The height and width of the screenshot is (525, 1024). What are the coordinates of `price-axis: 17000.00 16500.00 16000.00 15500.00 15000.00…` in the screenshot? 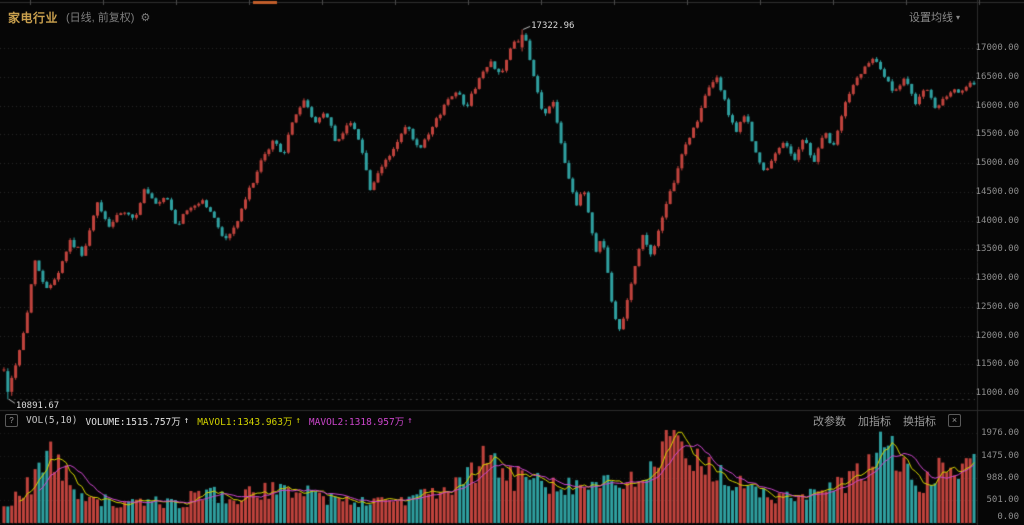 It's located at (999, 262).